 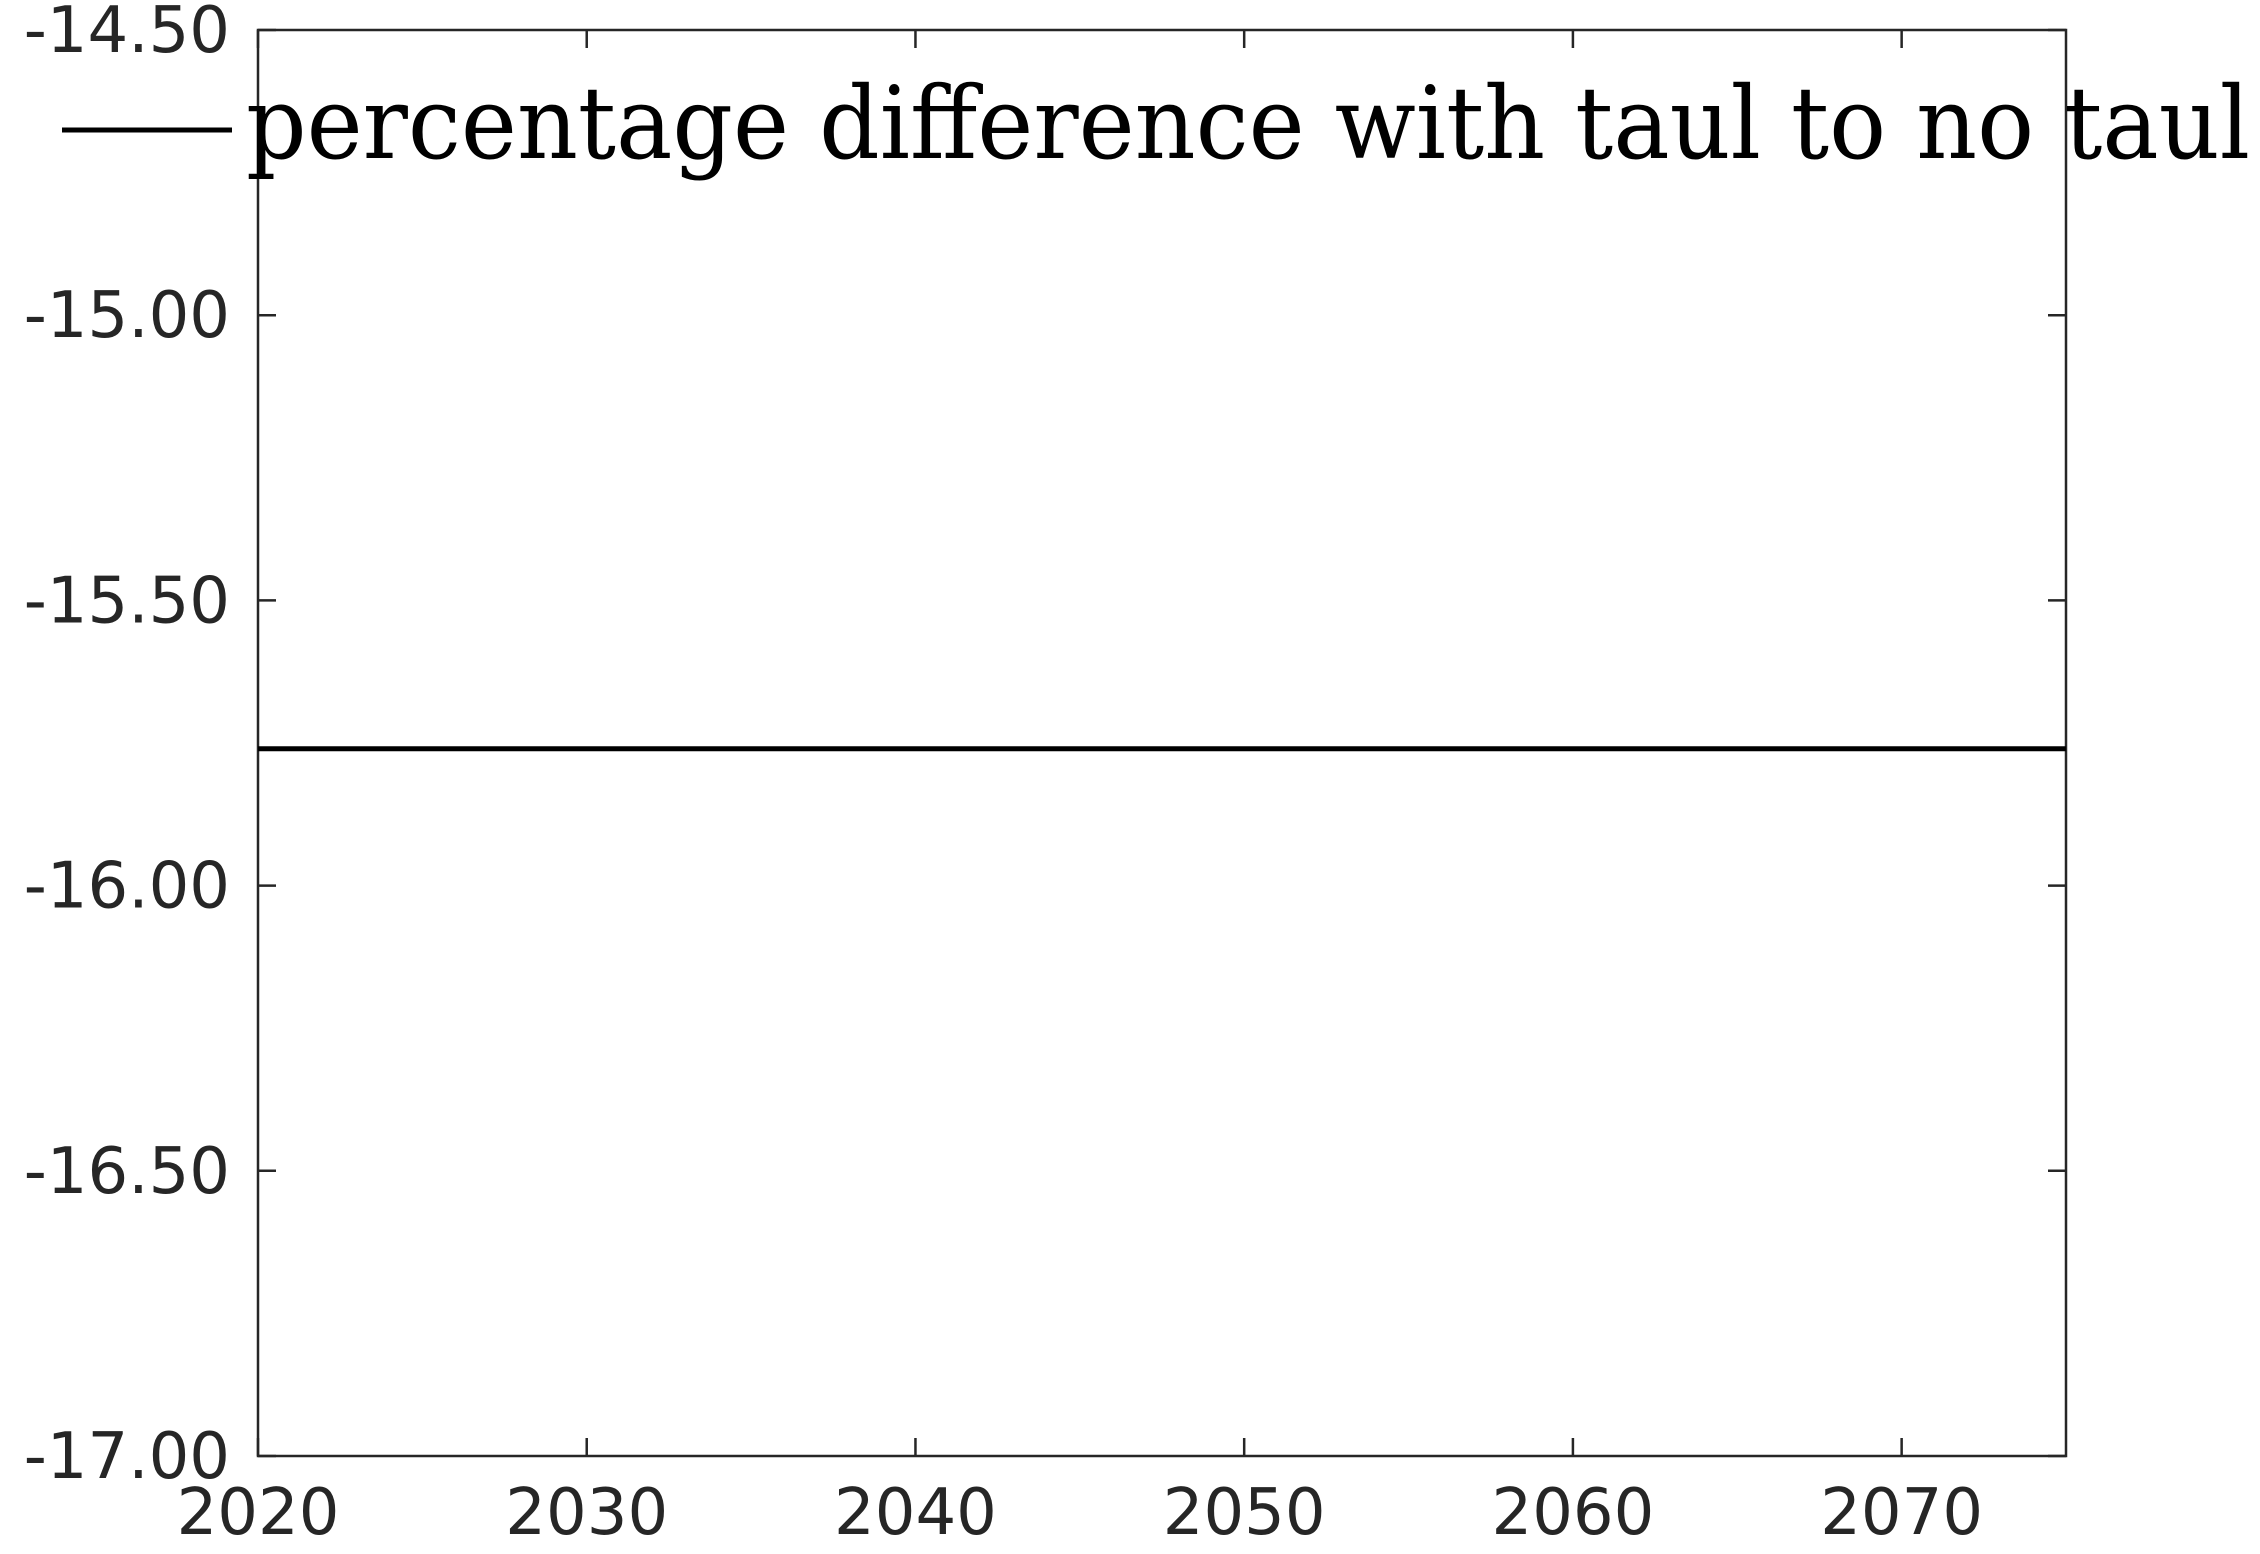 I want to click on y-tick-label: -16.00, so click(x=127, y=887).